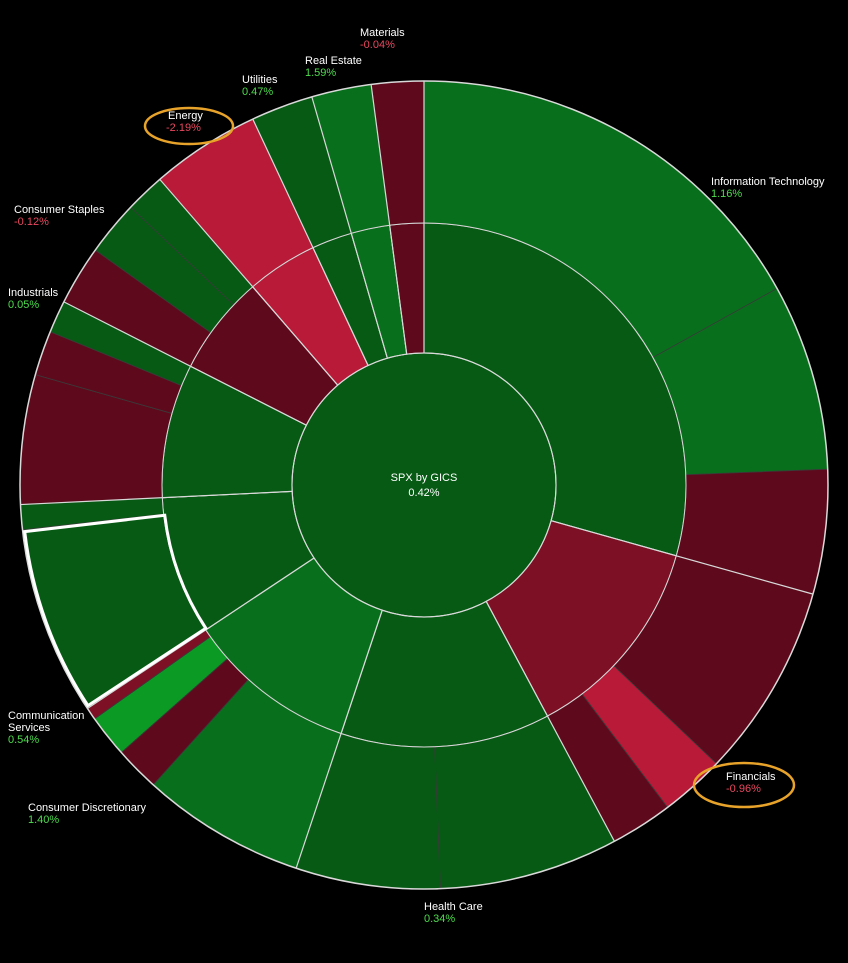  I want to click on highlight-circle-energy, so click(189, 126).